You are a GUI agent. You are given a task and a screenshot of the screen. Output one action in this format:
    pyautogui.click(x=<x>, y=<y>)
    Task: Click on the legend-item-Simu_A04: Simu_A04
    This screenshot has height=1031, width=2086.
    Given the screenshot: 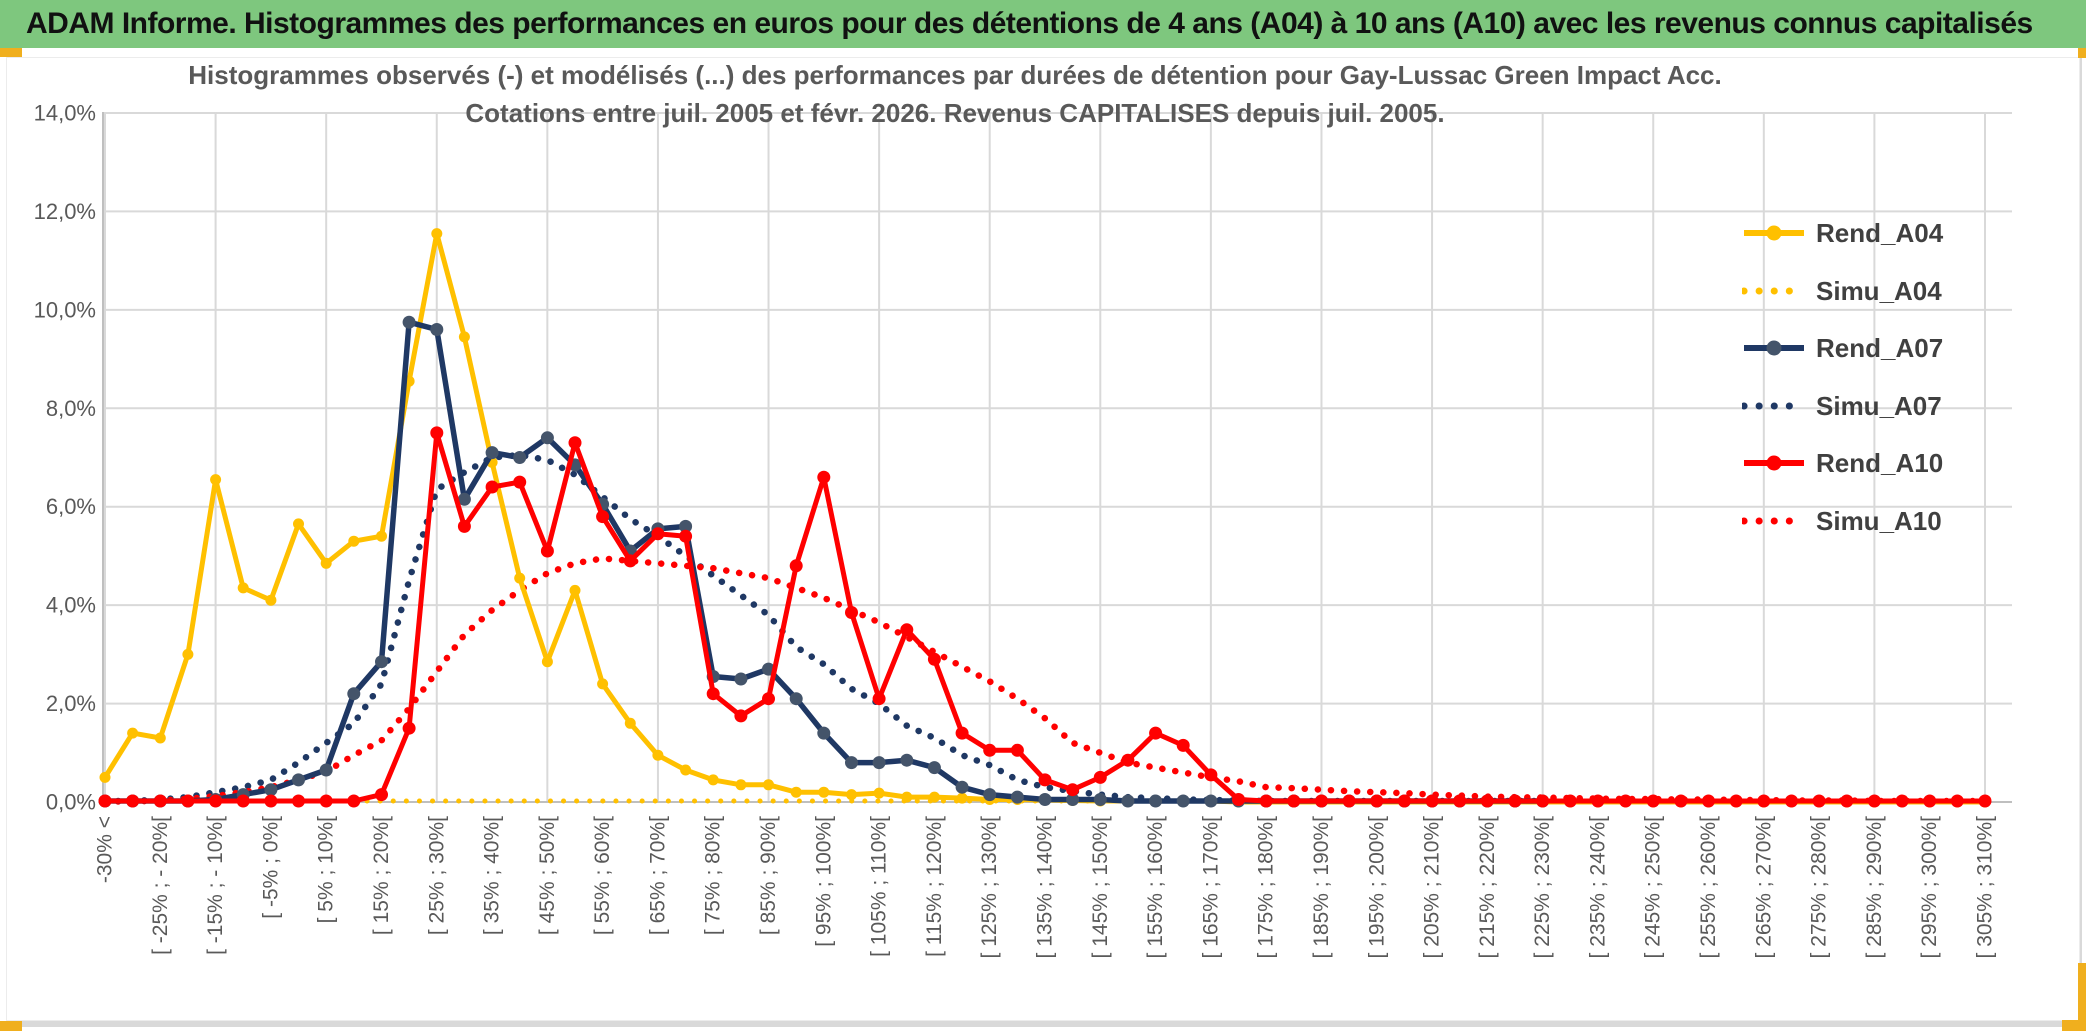 What is the action you would take?
    pyautogui.click(x=1842, y=291)
    